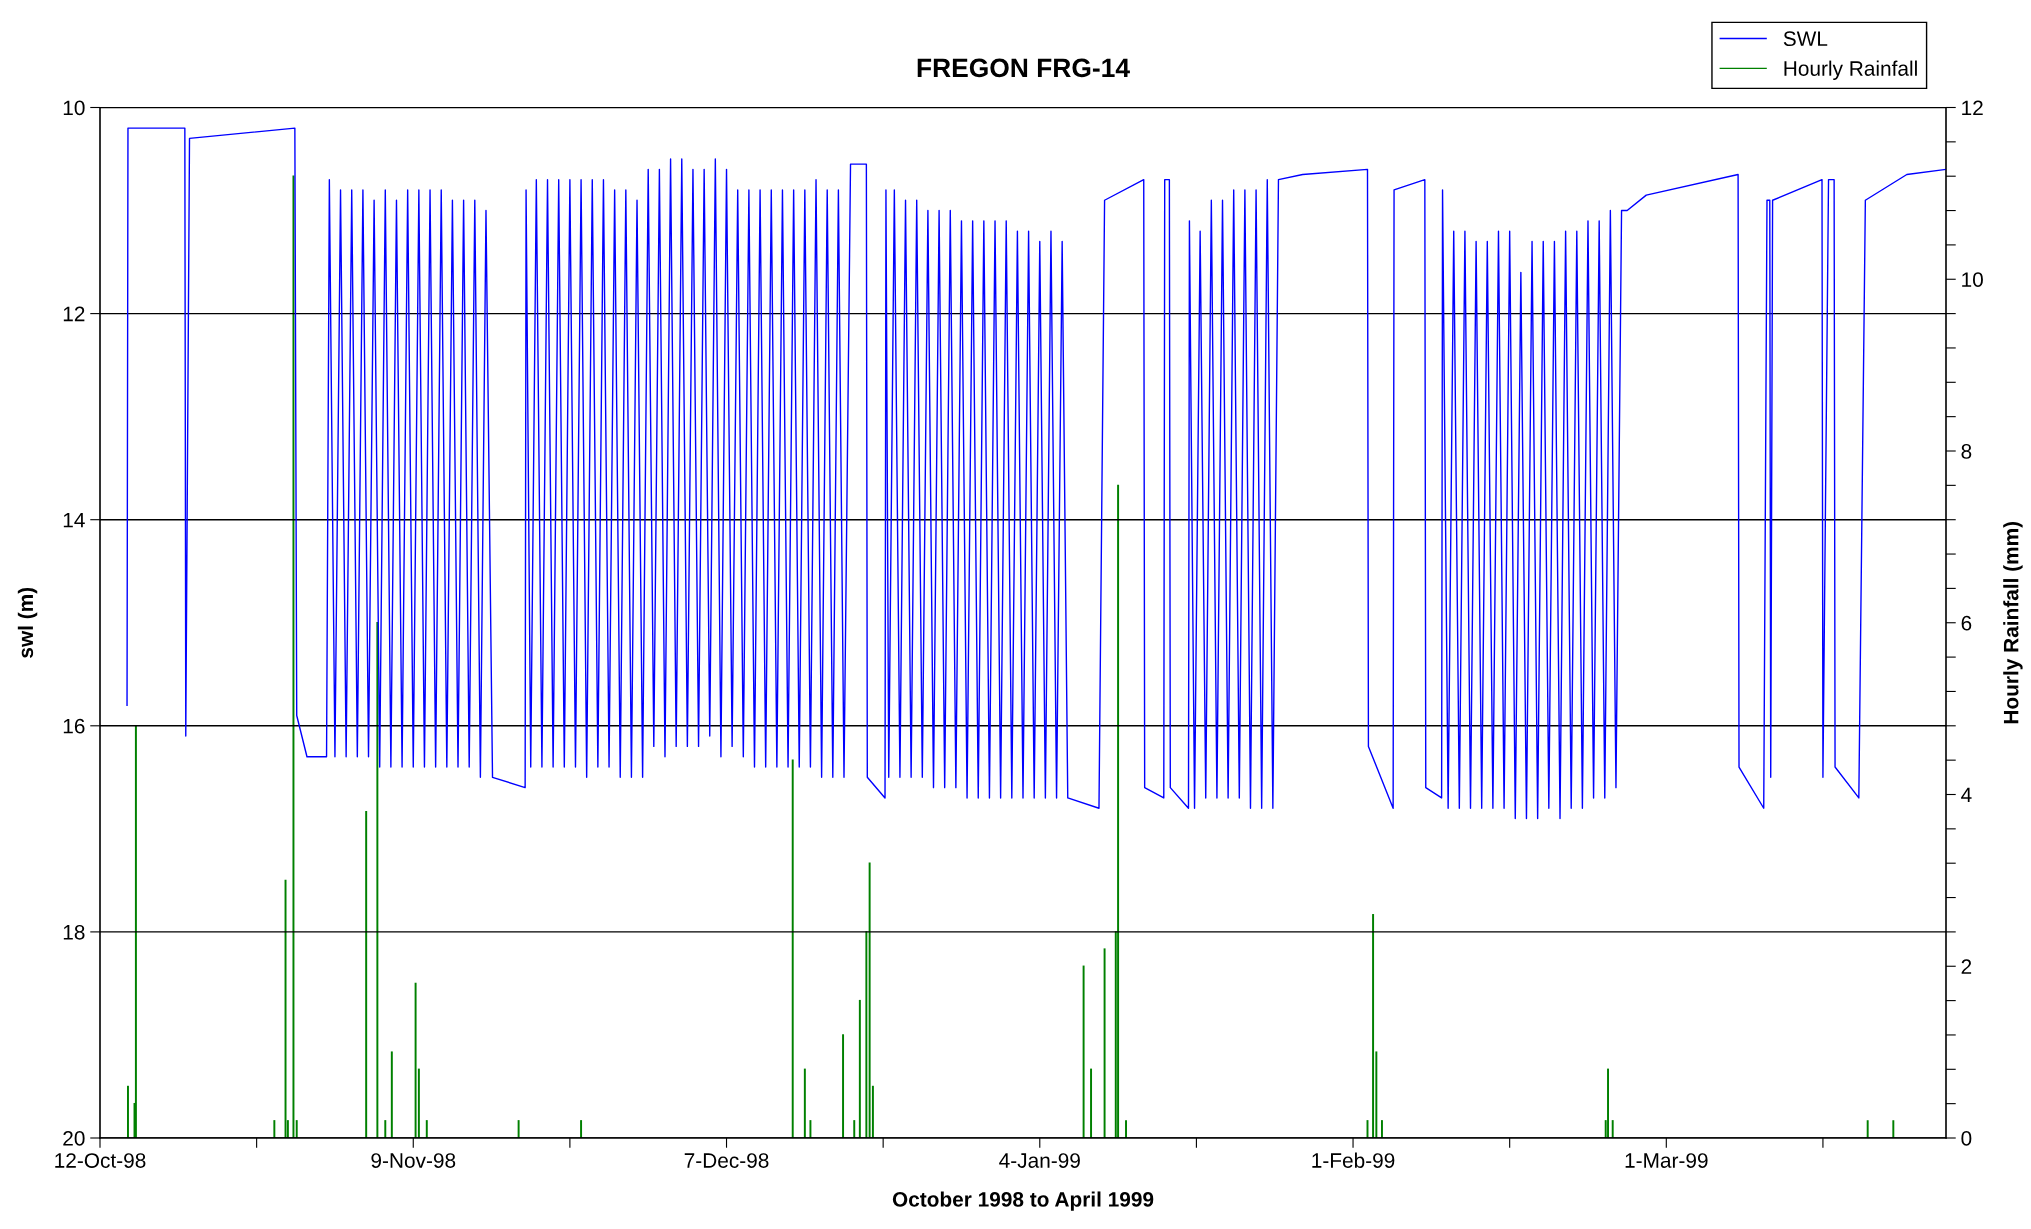  I want to click on y2-tick-label: 4, so click(1966, 795).